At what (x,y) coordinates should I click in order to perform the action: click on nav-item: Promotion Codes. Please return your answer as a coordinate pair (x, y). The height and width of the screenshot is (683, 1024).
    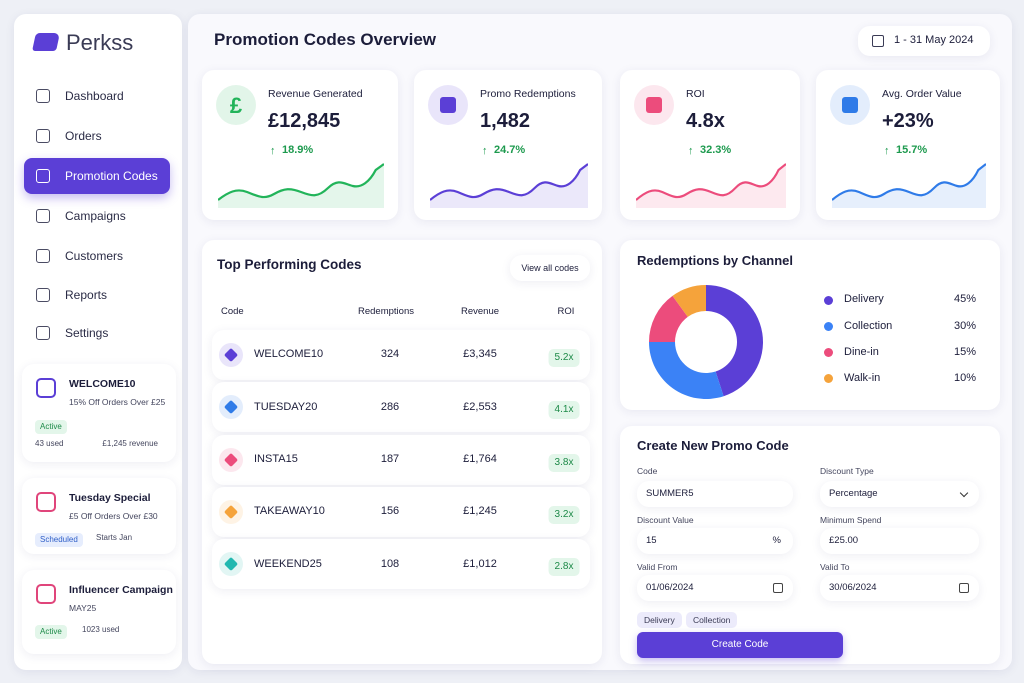
    Looking at the image, I should click on (111, 175).